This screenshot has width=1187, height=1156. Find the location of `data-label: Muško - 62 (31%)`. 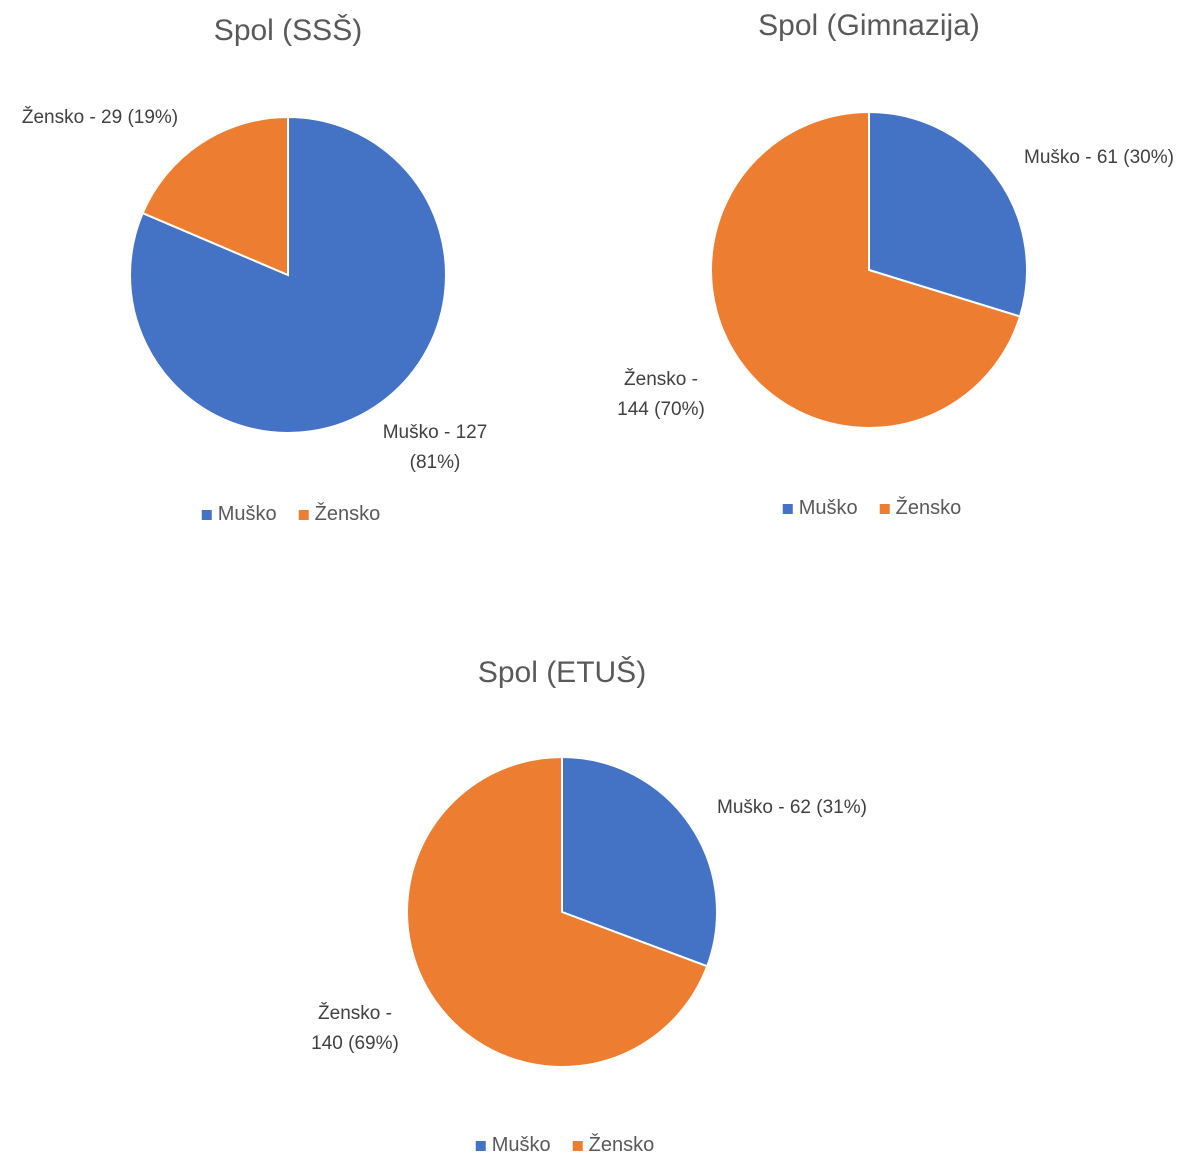

data-label: Muško - 62 (31%) is located at coordinates (792, 807).